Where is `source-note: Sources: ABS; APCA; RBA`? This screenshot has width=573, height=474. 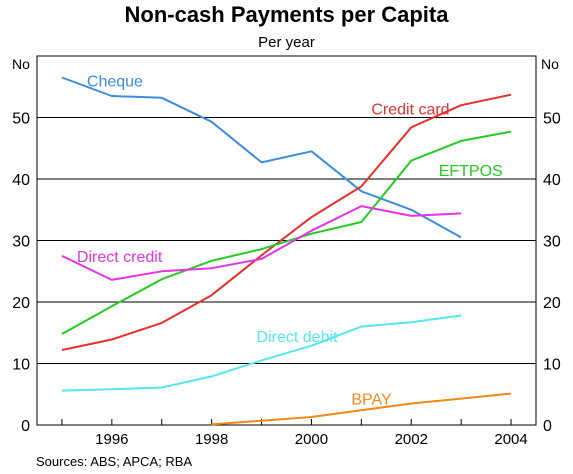 source-note: Sources: ABS; APCA; RBA is located at coordinates (114, 461).